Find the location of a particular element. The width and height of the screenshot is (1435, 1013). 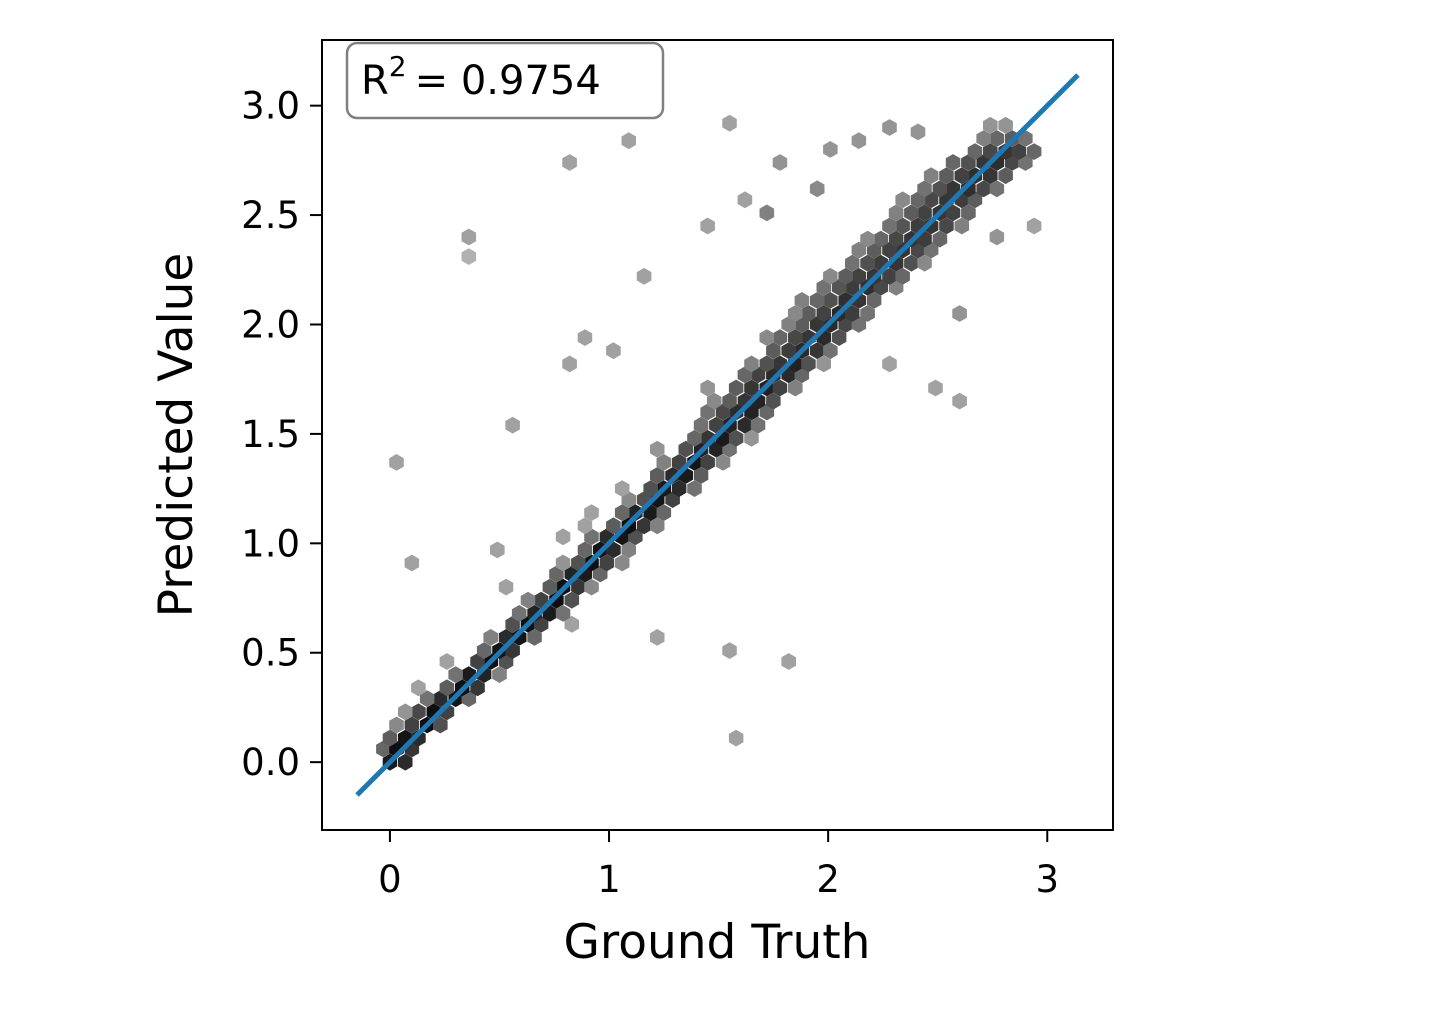

x-tick-label: 2 is located at coordinates (828, 879).